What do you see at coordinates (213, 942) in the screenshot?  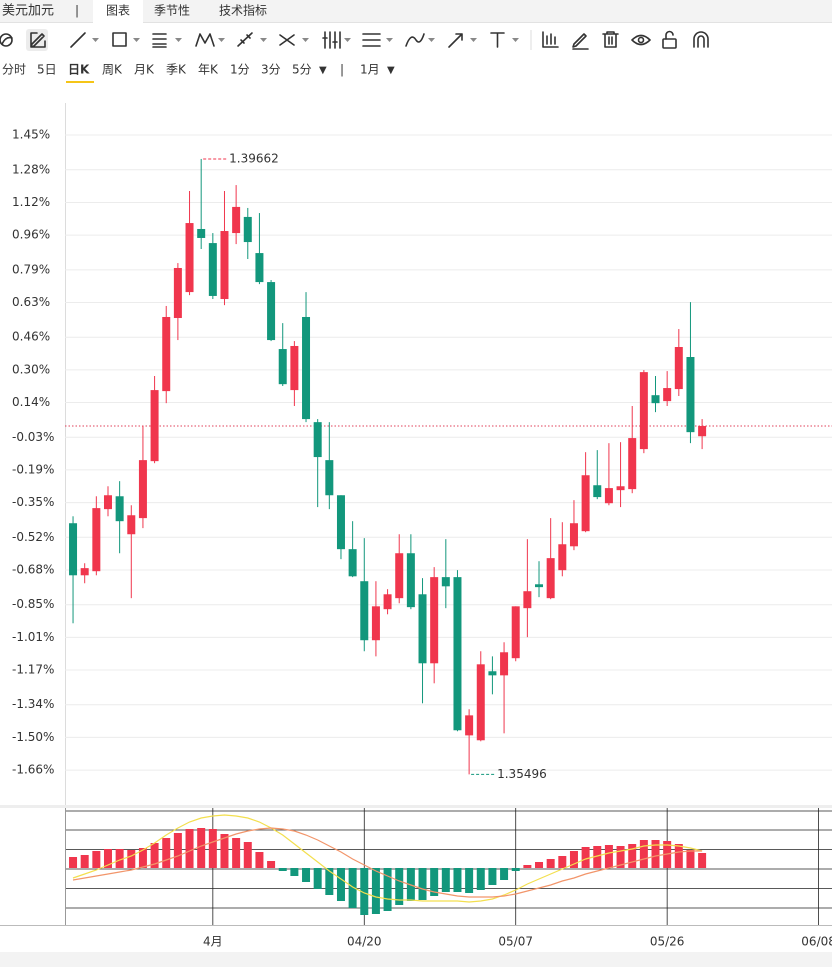 I see `x-tick-label: 4月` at bounding box center [213, 942].